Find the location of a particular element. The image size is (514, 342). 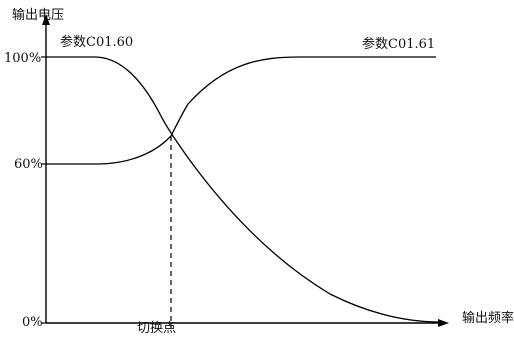

y-tick-60: 60% is located at coordinates (28, 164).